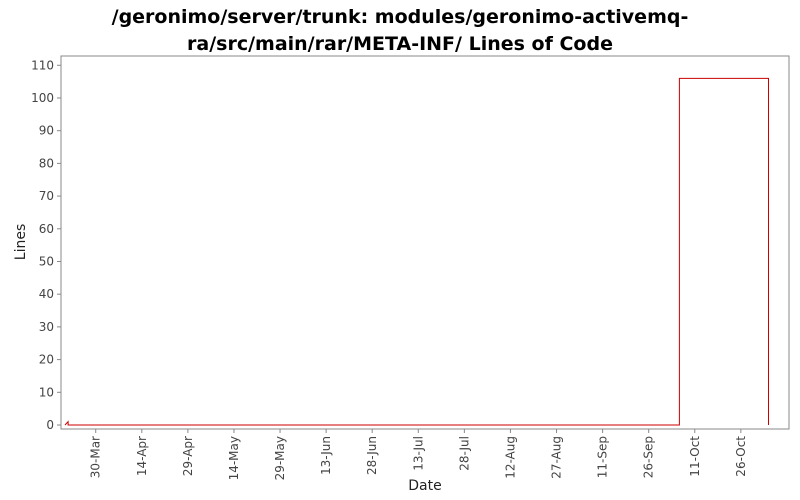  I want to click on y-tick-label: 10, so click(46, 392).